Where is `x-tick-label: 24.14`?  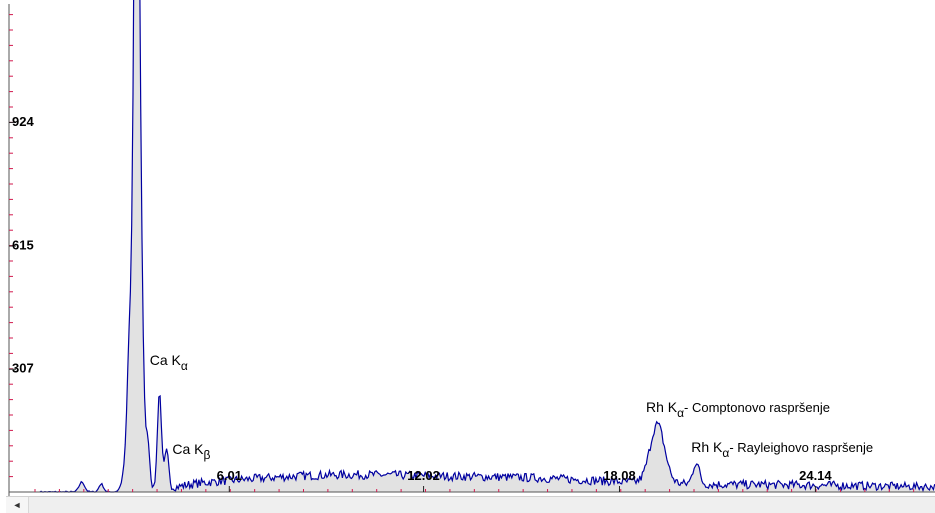 x-tick-label: 24.14 is located at coordinates (815, 475).